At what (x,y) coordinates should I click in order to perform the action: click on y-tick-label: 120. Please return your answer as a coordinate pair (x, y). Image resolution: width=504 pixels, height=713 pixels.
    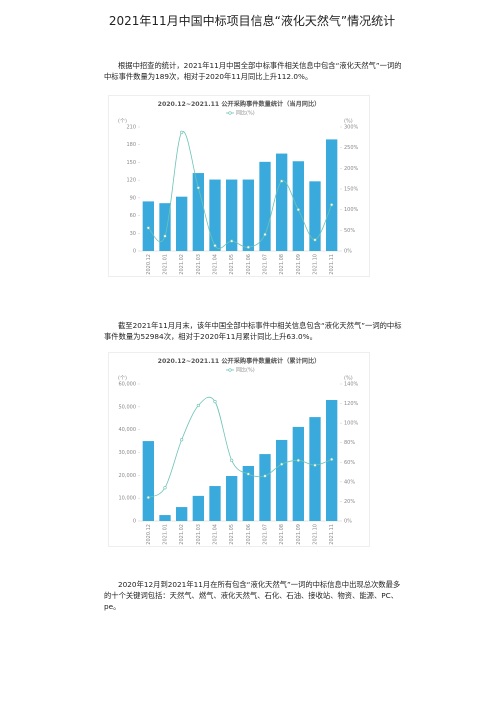
    Looking at the image, I should click on (131, 181).